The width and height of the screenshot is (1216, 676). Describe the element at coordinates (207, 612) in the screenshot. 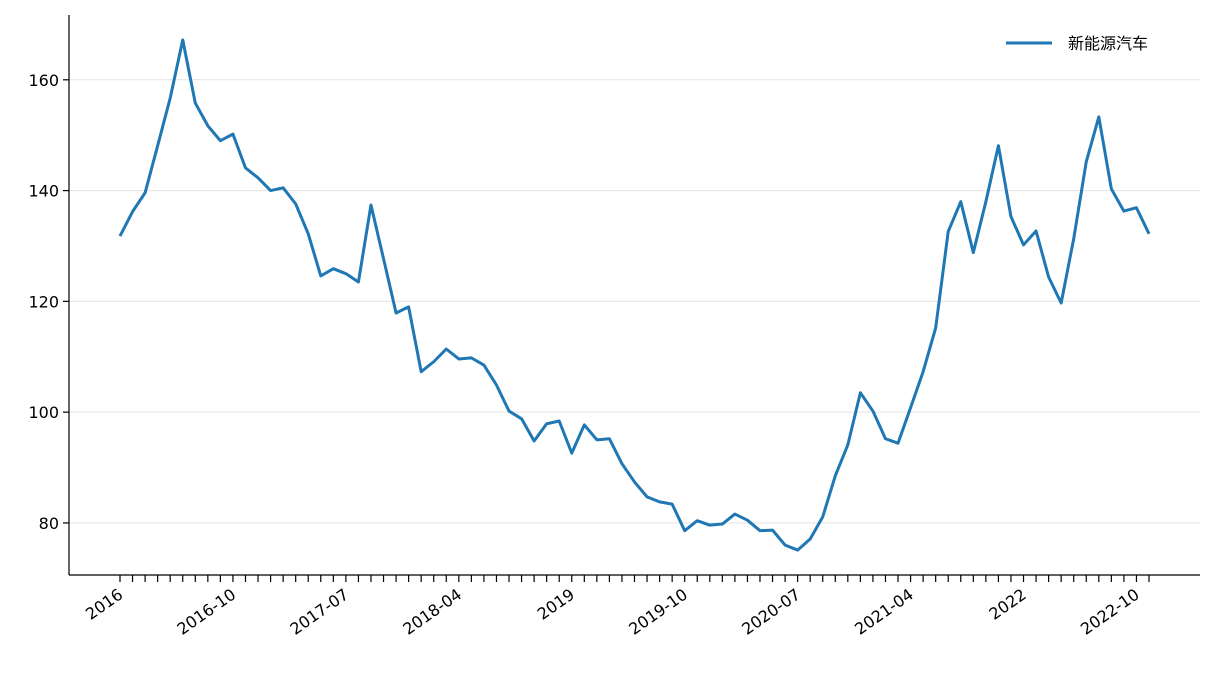

I see `x-tick-label: 2016-10` at that location.